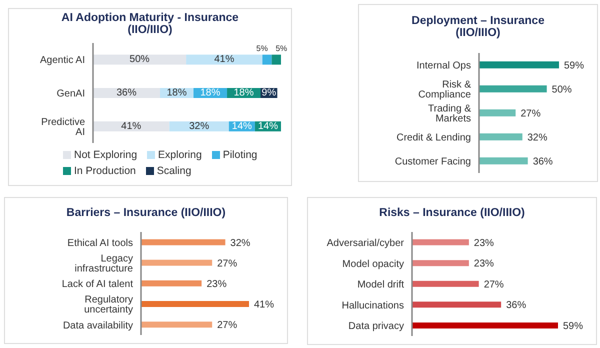  What do you see at coordinates (106, 155) in the screenshot?
I see `legend-label: Not Exploring` at bounding box center [106, 155].